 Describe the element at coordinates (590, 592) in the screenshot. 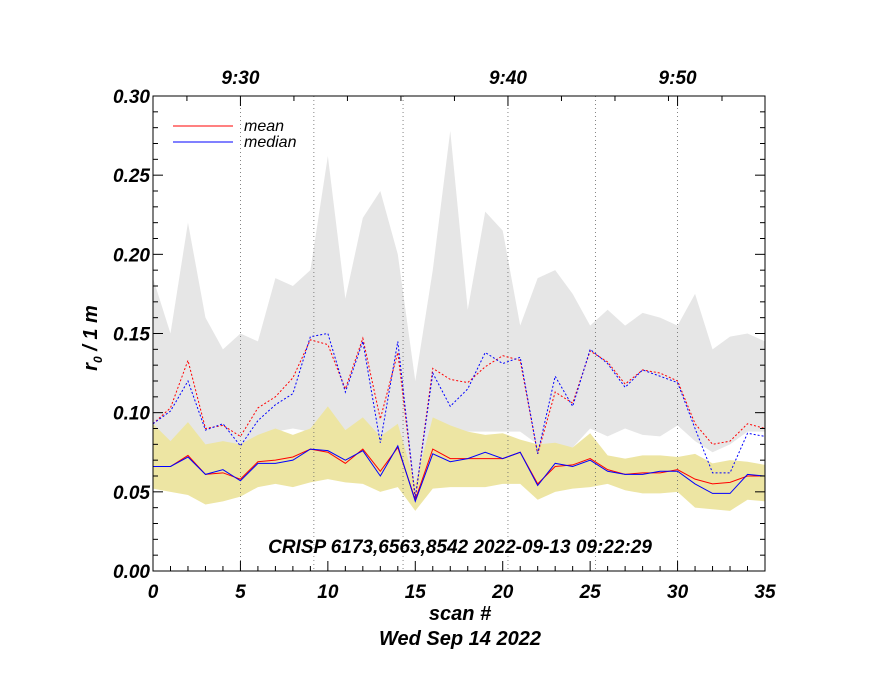

I see `x-tick-label-5: 25` at that location.